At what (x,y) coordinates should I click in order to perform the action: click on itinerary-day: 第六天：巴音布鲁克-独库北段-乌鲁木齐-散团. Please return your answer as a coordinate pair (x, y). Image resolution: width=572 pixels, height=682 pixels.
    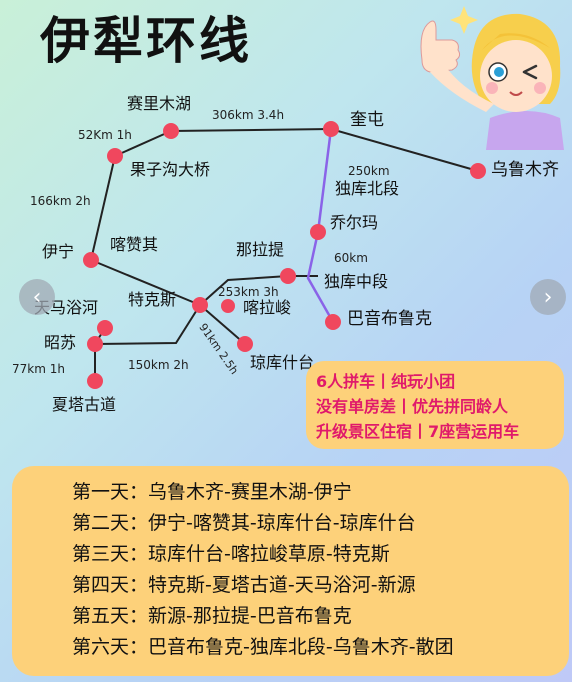
    Looking at the image, I should click on (263, 647).